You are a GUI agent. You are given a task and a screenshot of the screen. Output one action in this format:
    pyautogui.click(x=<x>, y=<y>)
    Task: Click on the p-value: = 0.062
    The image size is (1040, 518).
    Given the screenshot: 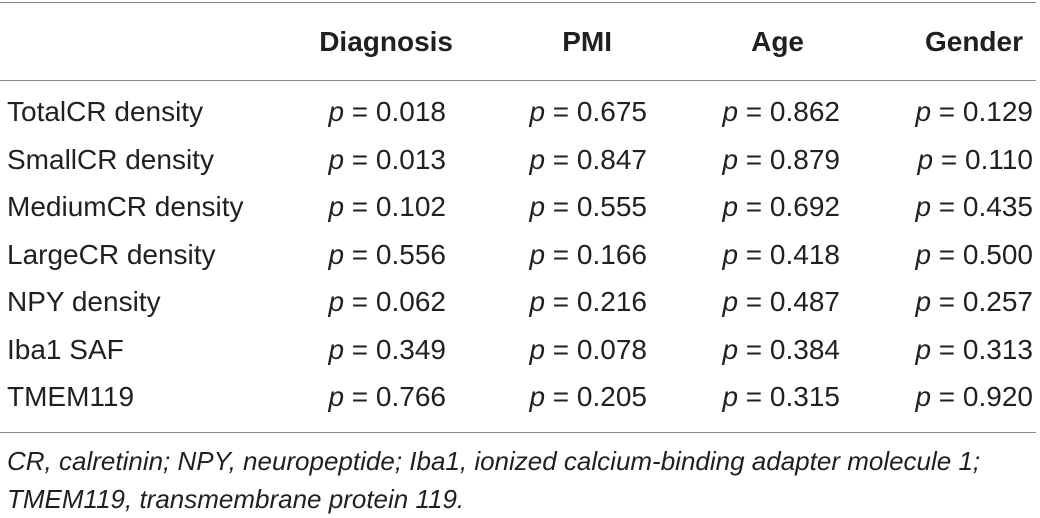 What is the action you would take?
    pyautogui.click(x=398, y=301)
    